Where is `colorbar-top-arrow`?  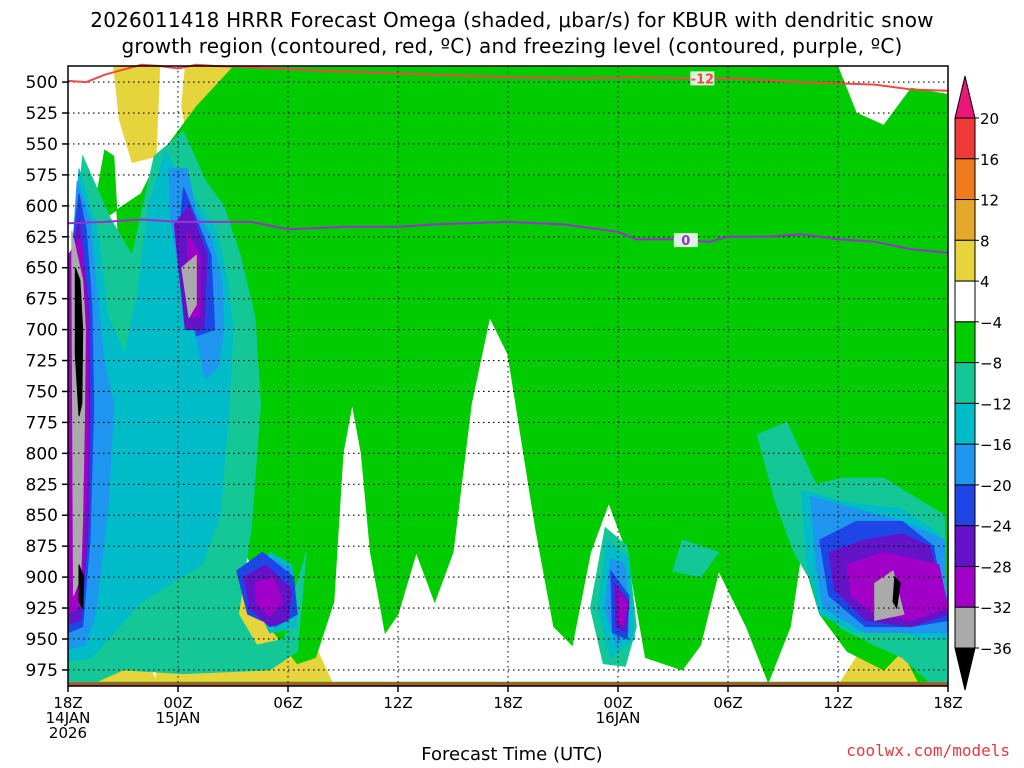
colorbar-top-arrow is located at coordinates (965, 97).